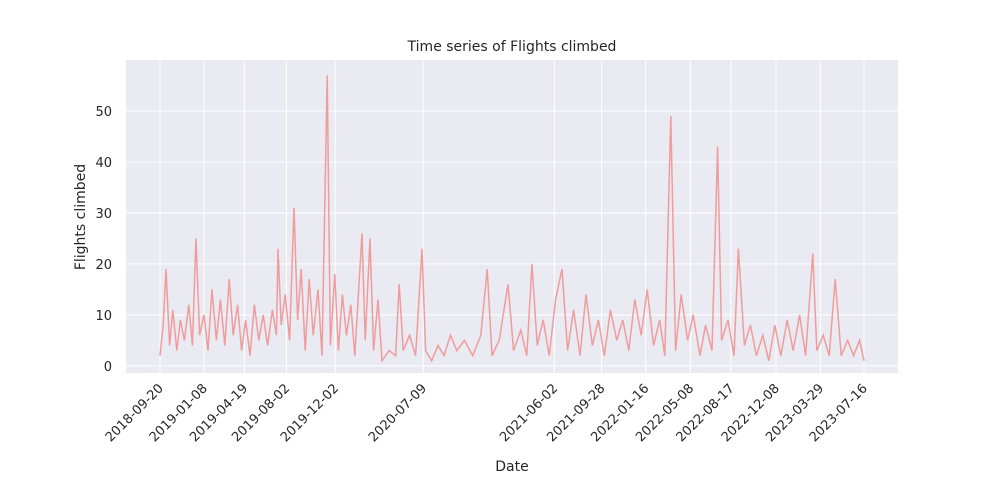  What do you see at coordinates (398, 413) in the screenshot?
I see `x-tick-label: 2020-07-09` at bounding box center [398, 413].